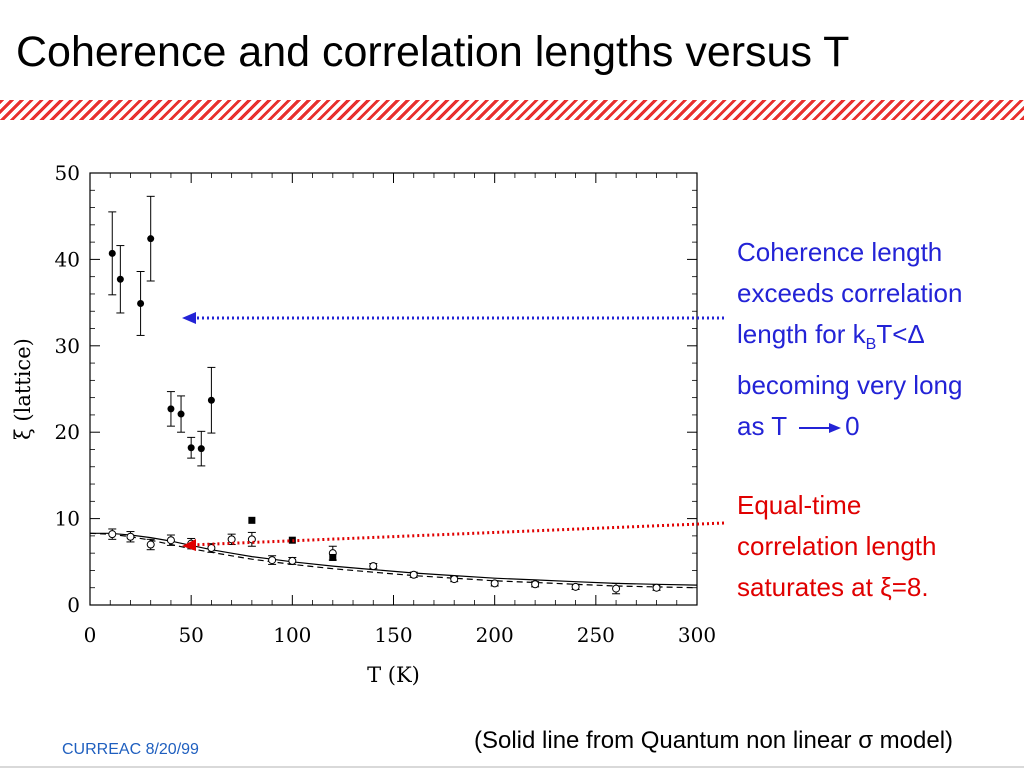  I want to click on correlation-line-1: Equal-time, so click(799, 505).